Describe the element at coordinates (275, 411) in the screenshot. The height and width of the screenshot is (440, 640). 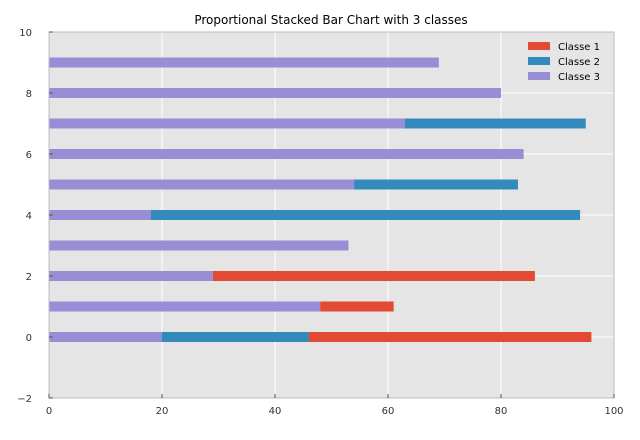
I see `x-tick-label: 40` at that location.